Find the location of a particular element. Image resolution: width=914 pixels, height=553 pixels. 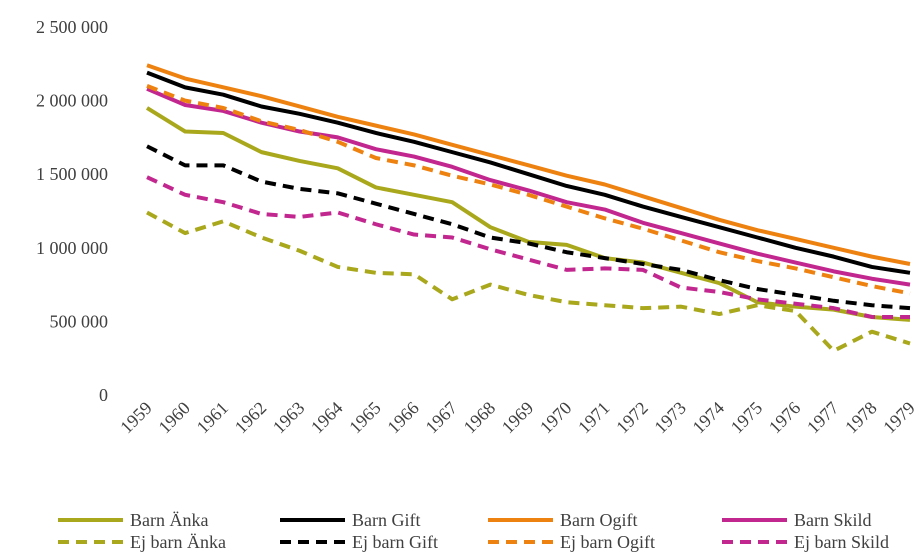

x-tick-label: 1965 is located at coordinates (365, 418).